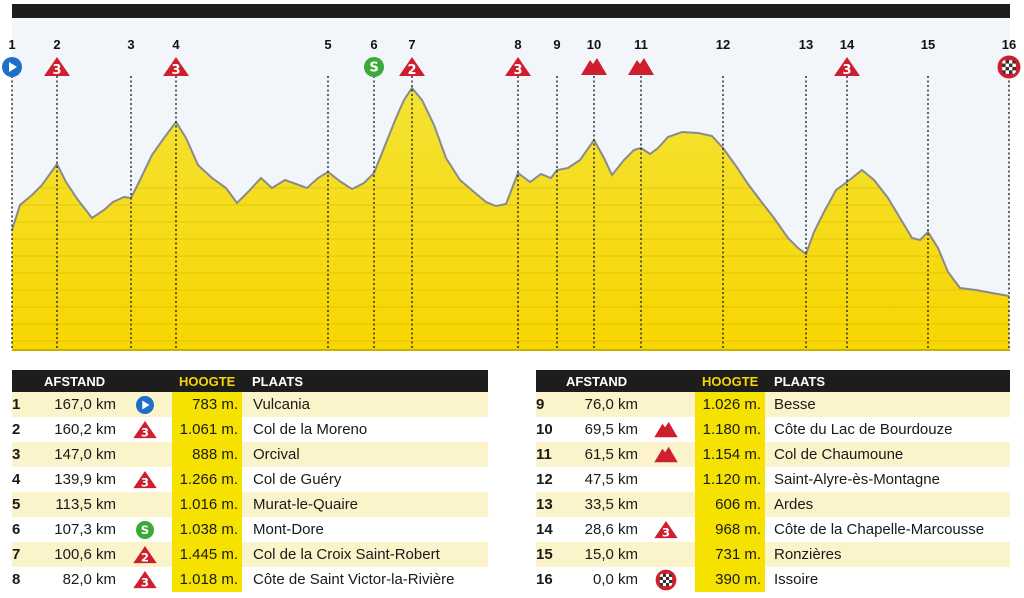 This screenshot has width=1024, height=598. What do you see at coordinates (85, 529) in the screenshot?
I see `row-distance: 107,3 km` at bounding box center [85, 529].